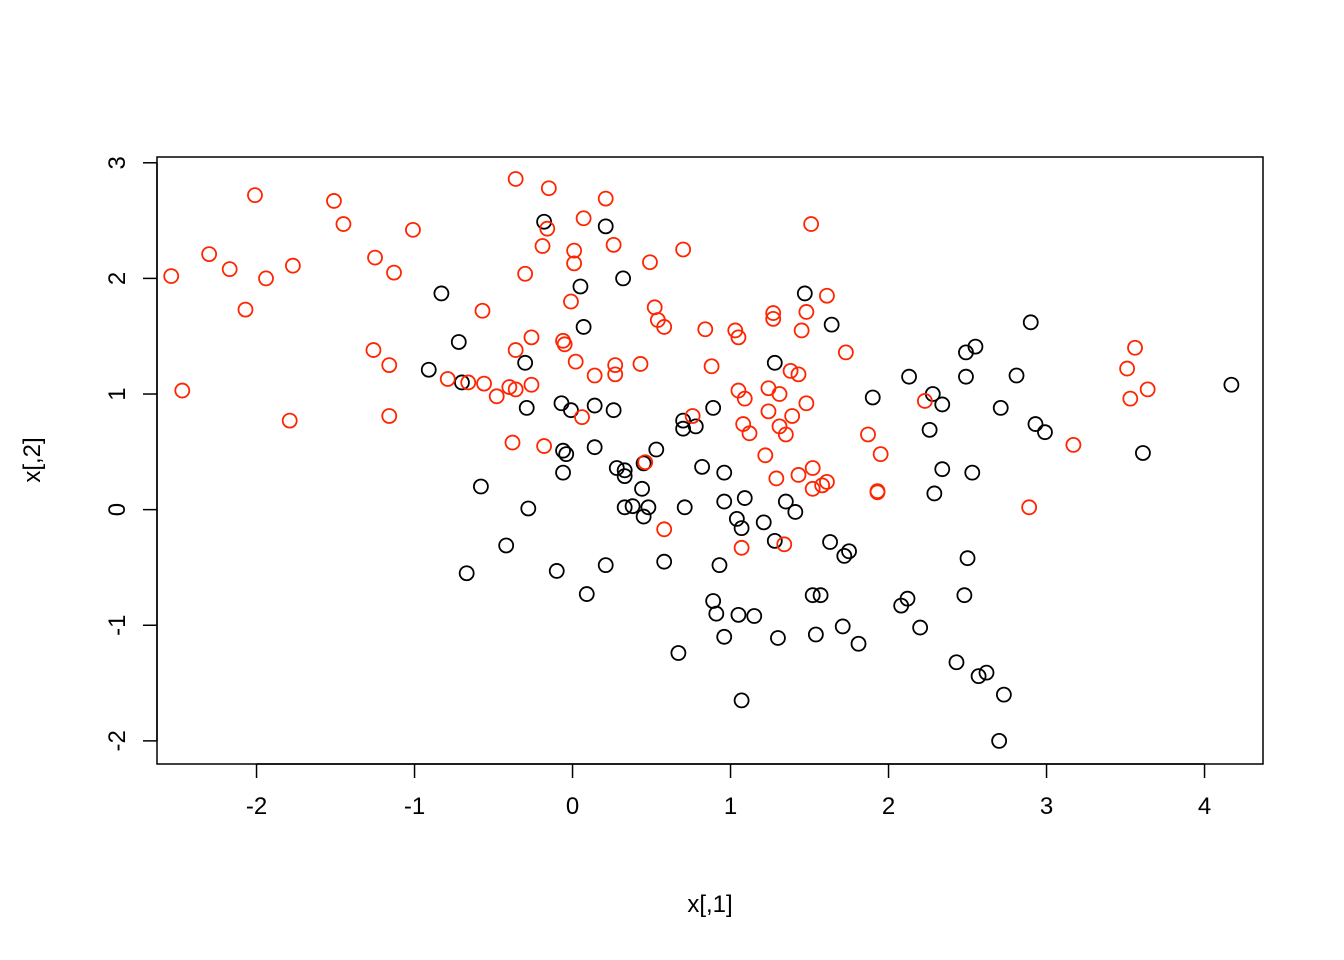  What do you see at coordinates (117, 162) in the screenshot?
I see `y-tick-label: 3` at bounding box center [117, 162].